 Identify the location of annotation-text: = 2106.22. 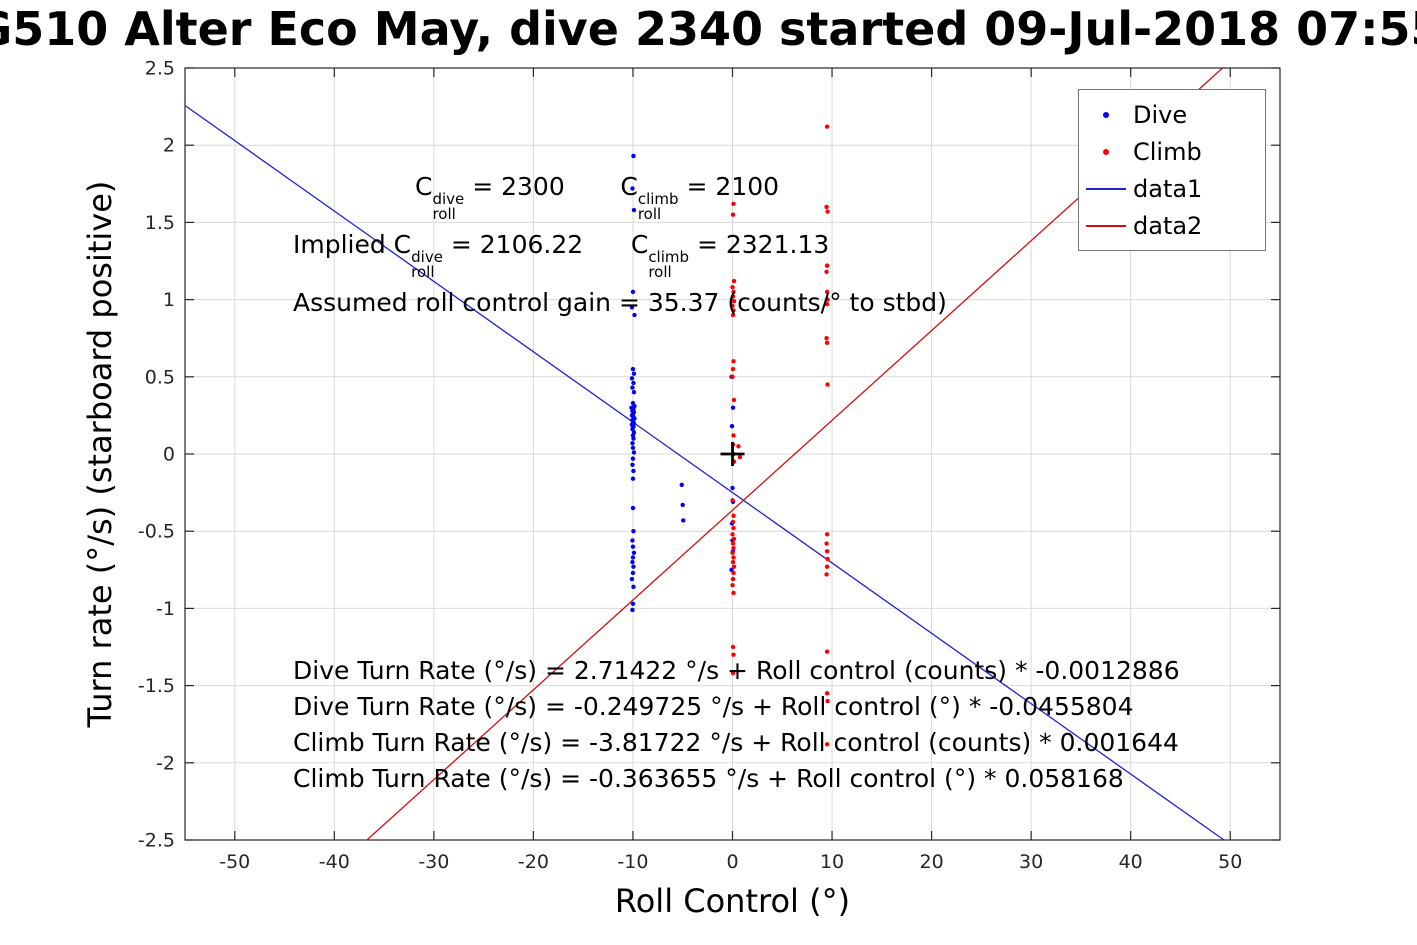
(536, 244).